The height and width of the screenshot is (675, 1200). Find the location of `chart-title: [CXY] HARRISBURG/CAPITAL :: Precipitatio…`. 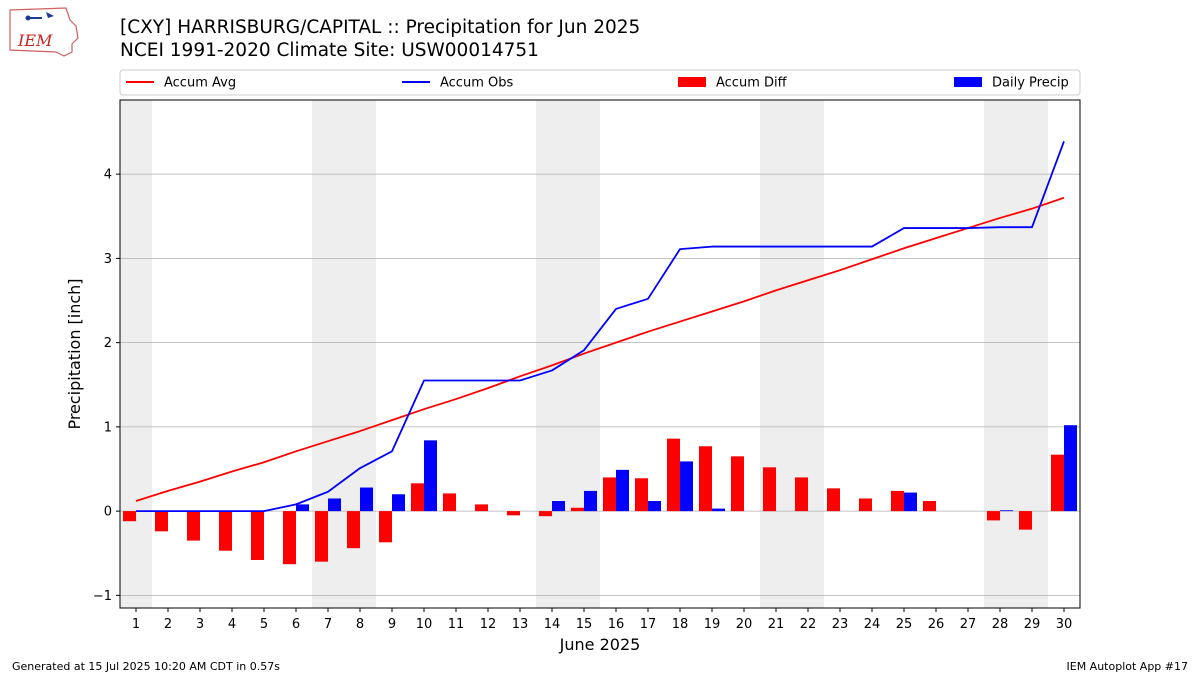

chart-title: [CXY] HARRISBURG/CAPITAL :: Precipitatio… is located at coordinates (380, 27).